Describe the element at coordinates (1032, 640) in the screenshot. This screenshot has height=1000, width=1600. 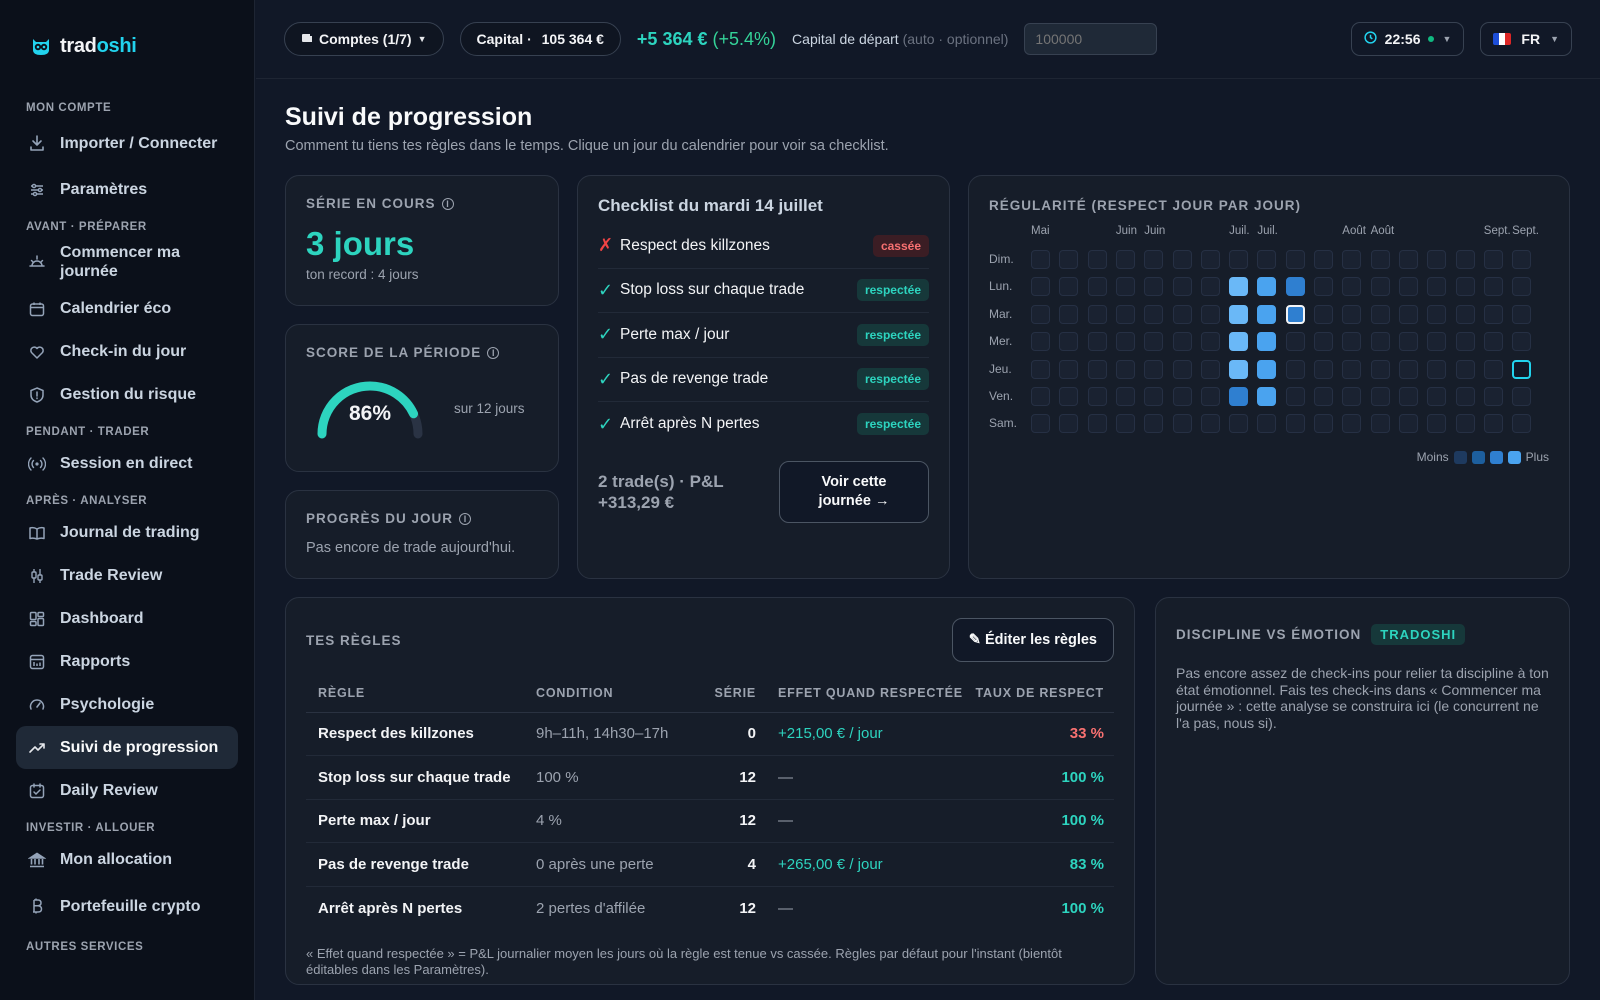
I see `edit-rules-button: ✎ Éditer les règles` at that location.